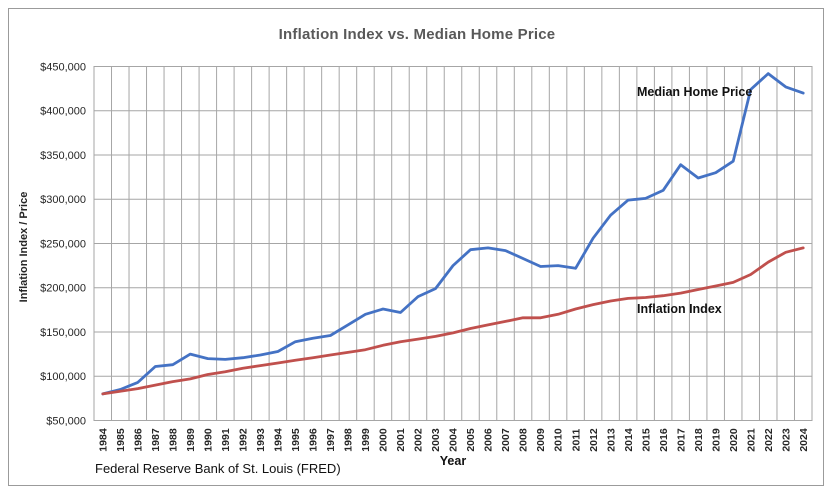  I want to click on y-tick-label: $100,000, so click(63, 377).